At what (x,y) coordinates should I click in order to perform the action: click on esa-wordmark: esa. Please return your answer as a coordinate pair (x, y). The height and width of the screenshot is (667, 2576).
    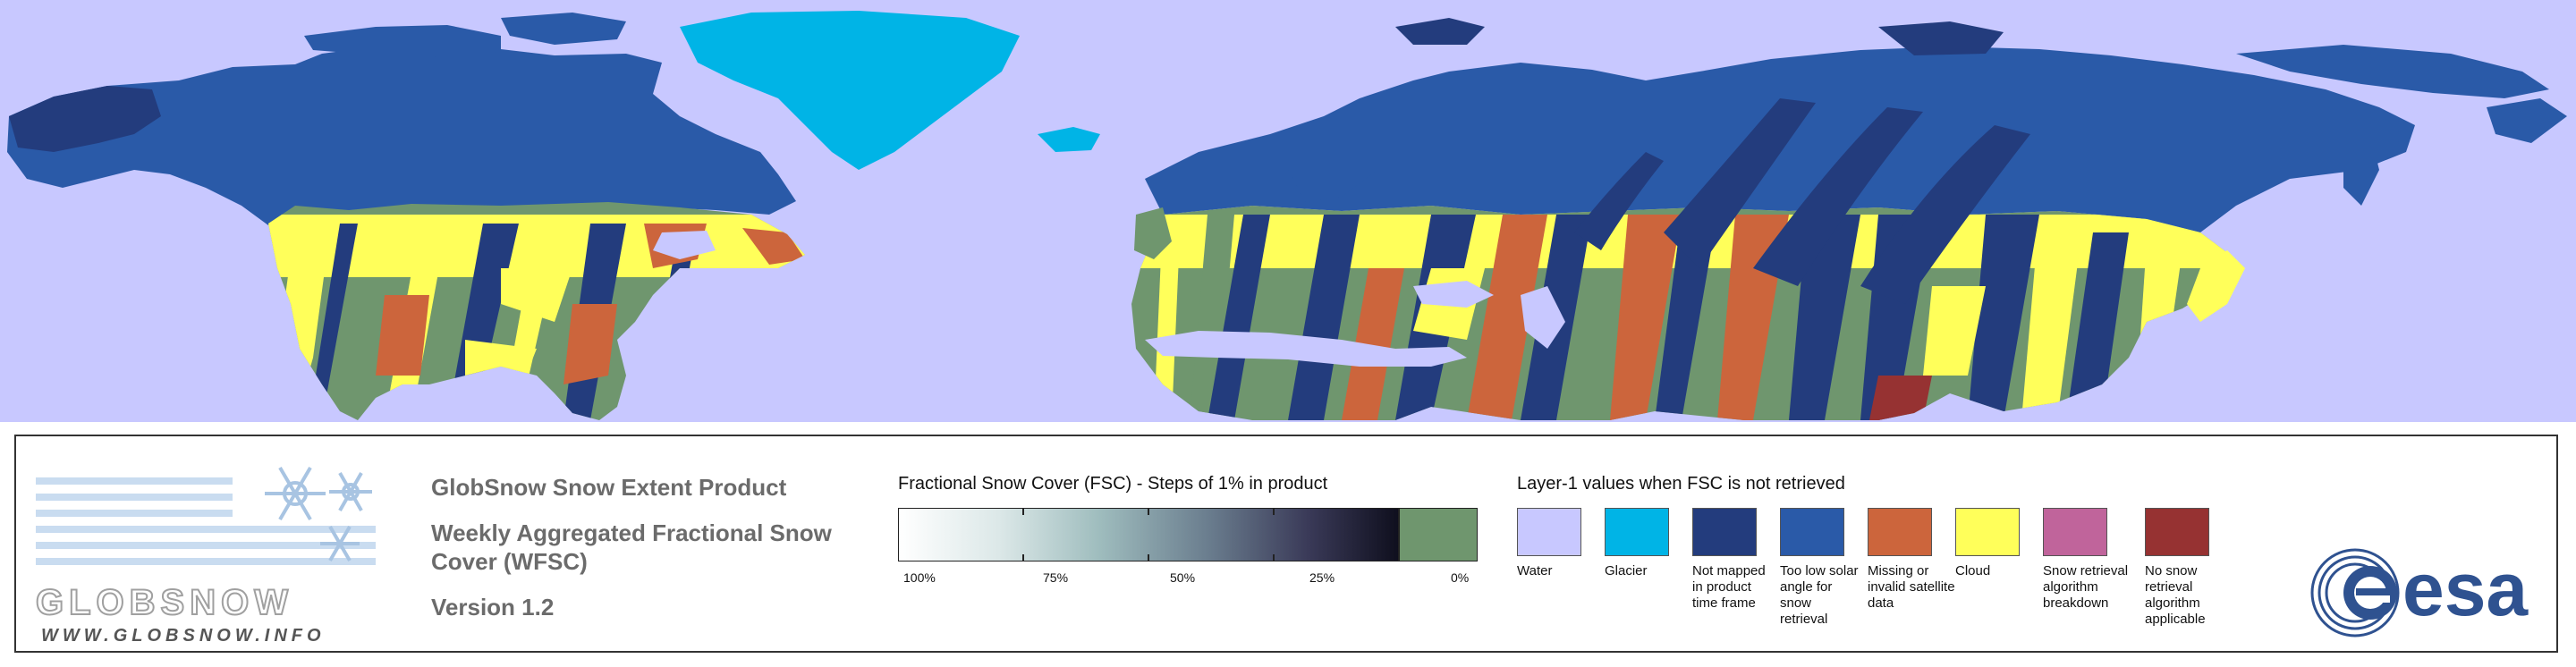
    Looking at the image, I should click on (2465, 589).